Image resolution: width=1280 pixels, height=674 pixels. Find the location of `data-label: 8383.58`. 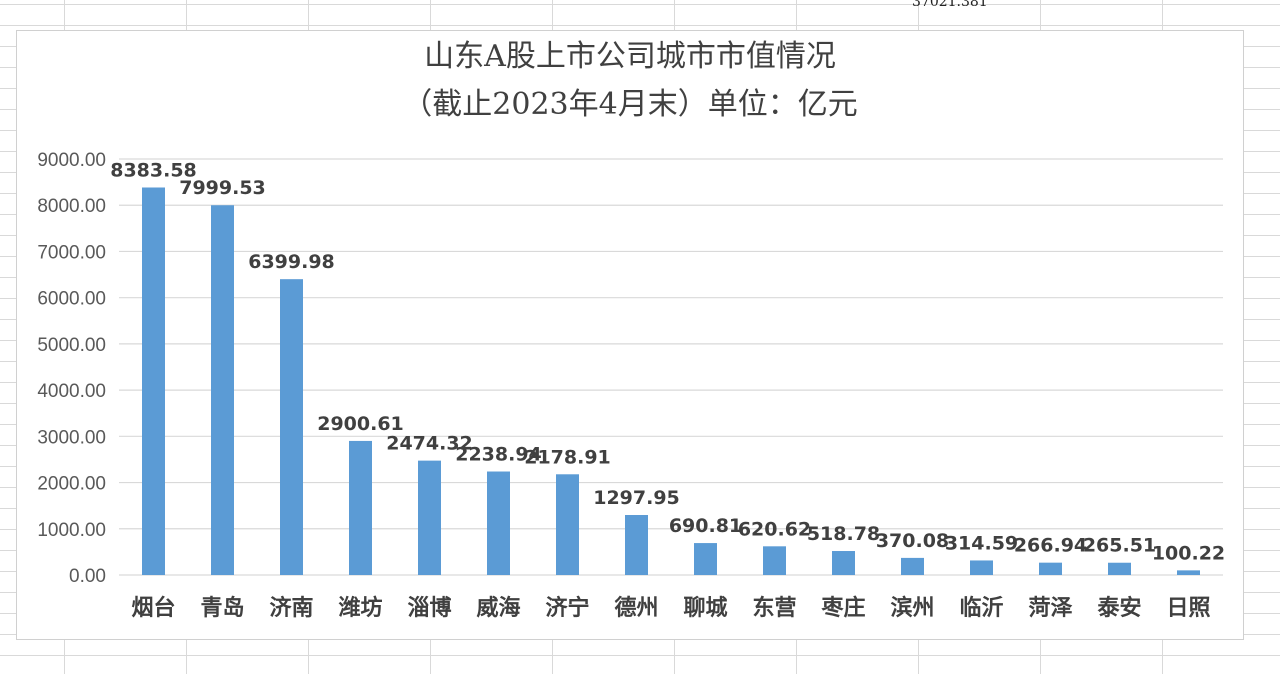

data-label: 8383.58 is located at coordinates (153, 170).